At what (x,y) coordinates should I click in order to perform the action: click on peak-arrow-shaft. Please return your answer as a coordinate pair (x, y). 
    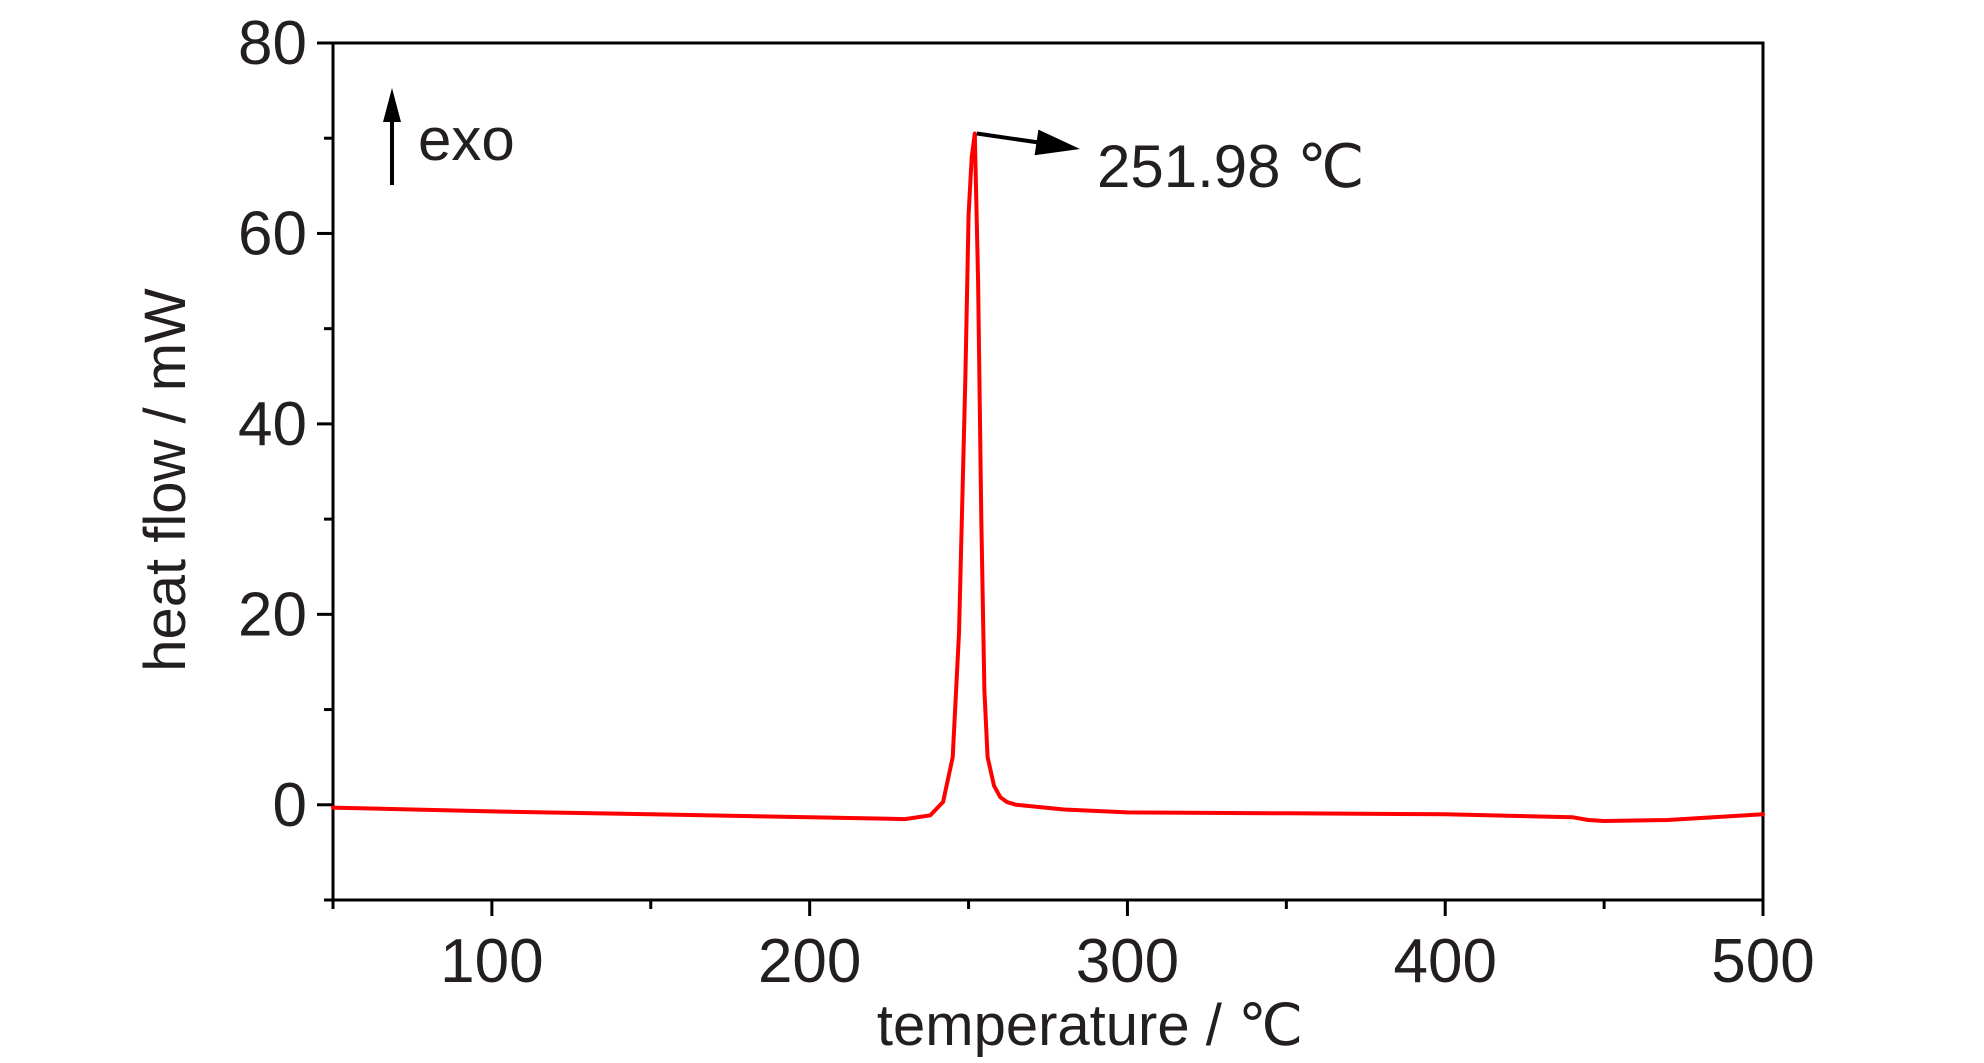
    Looking at the image, I should click on (1009, 138).